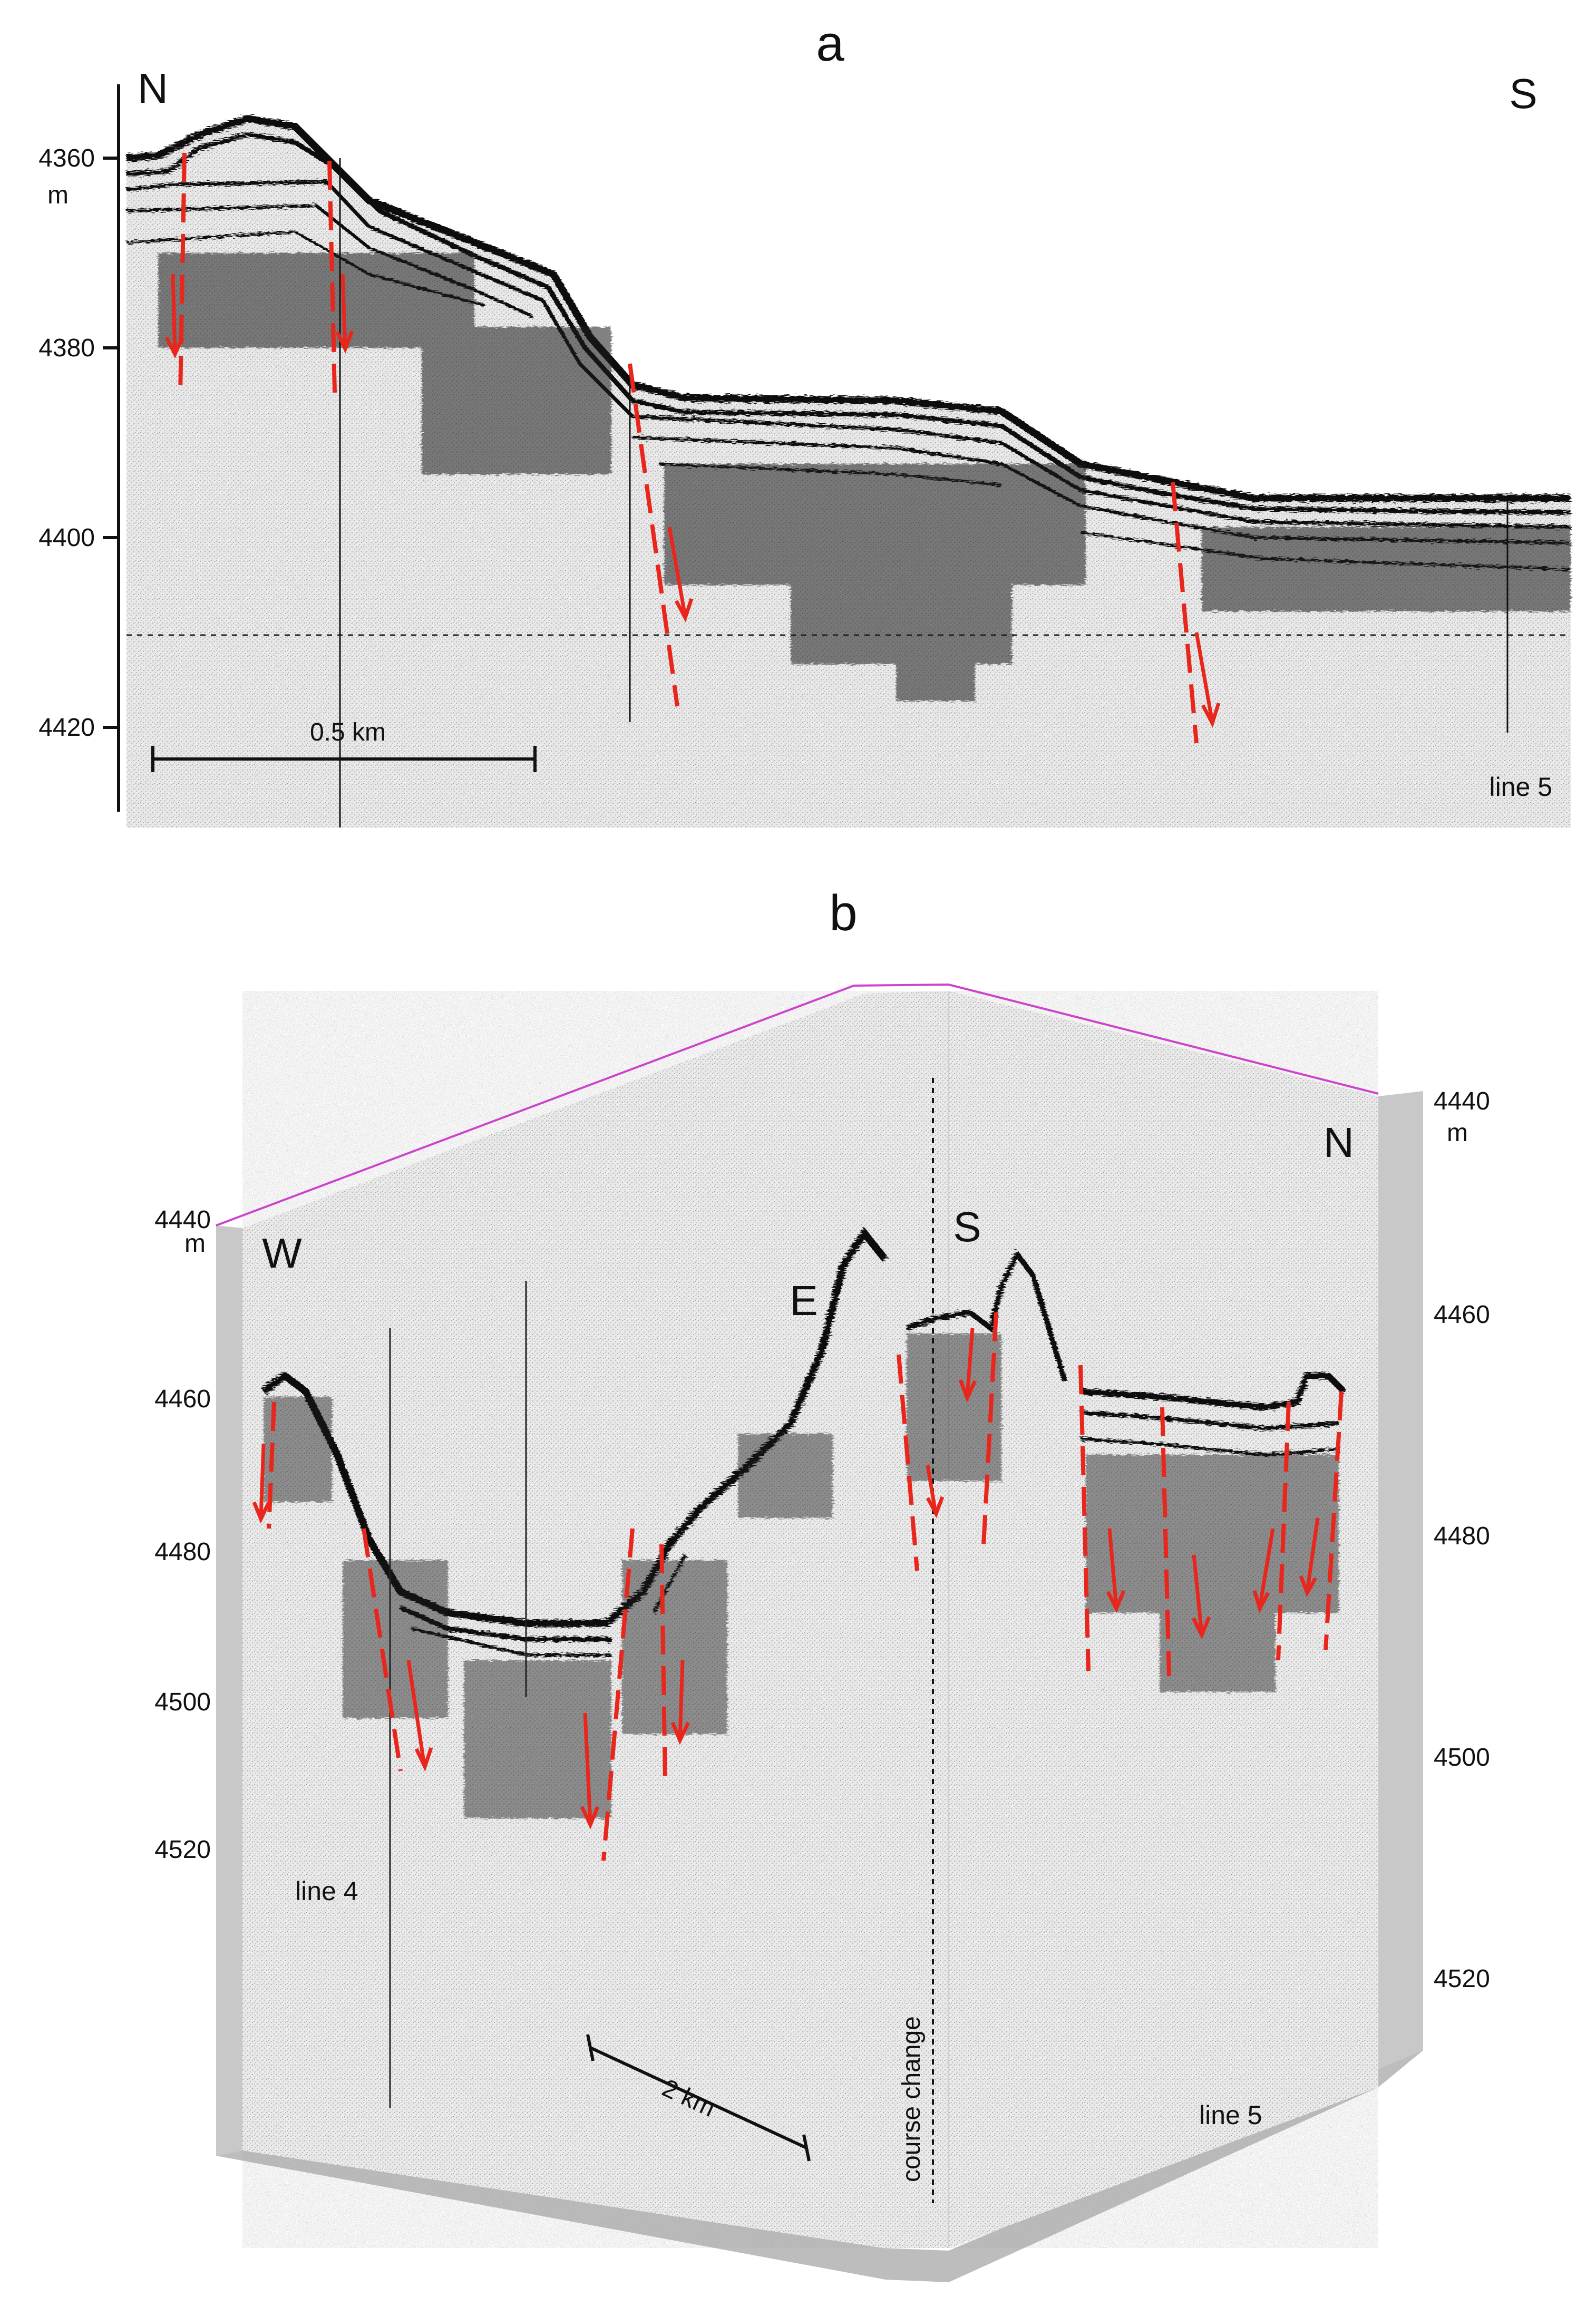 The height and width of the screenshot is (2297, 1596). Describe the element at coordinates (344, 759) in the screenshot. I see `panel-a-scale-bar` at that location.